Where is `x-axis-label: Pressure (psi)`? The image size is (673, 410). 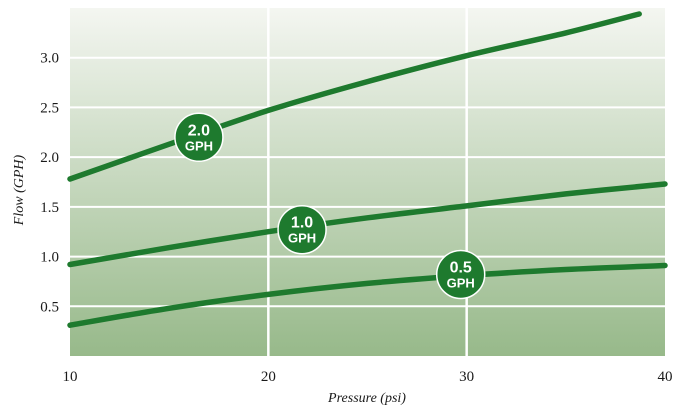 x-axis-label: Pressure (psi) is located at coordinates (366, 398).